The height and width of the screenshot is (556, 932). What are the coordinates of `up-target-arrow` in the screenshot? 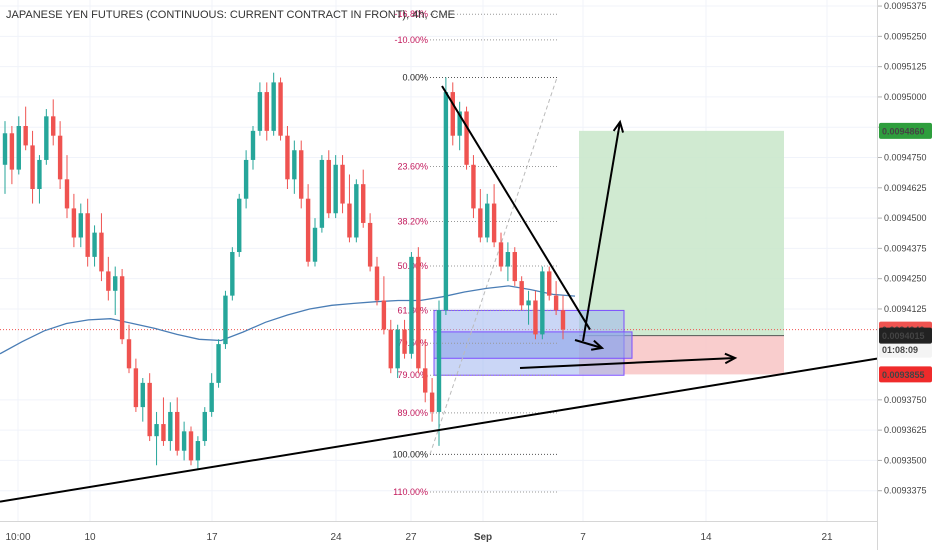 It's located at (603, 230).